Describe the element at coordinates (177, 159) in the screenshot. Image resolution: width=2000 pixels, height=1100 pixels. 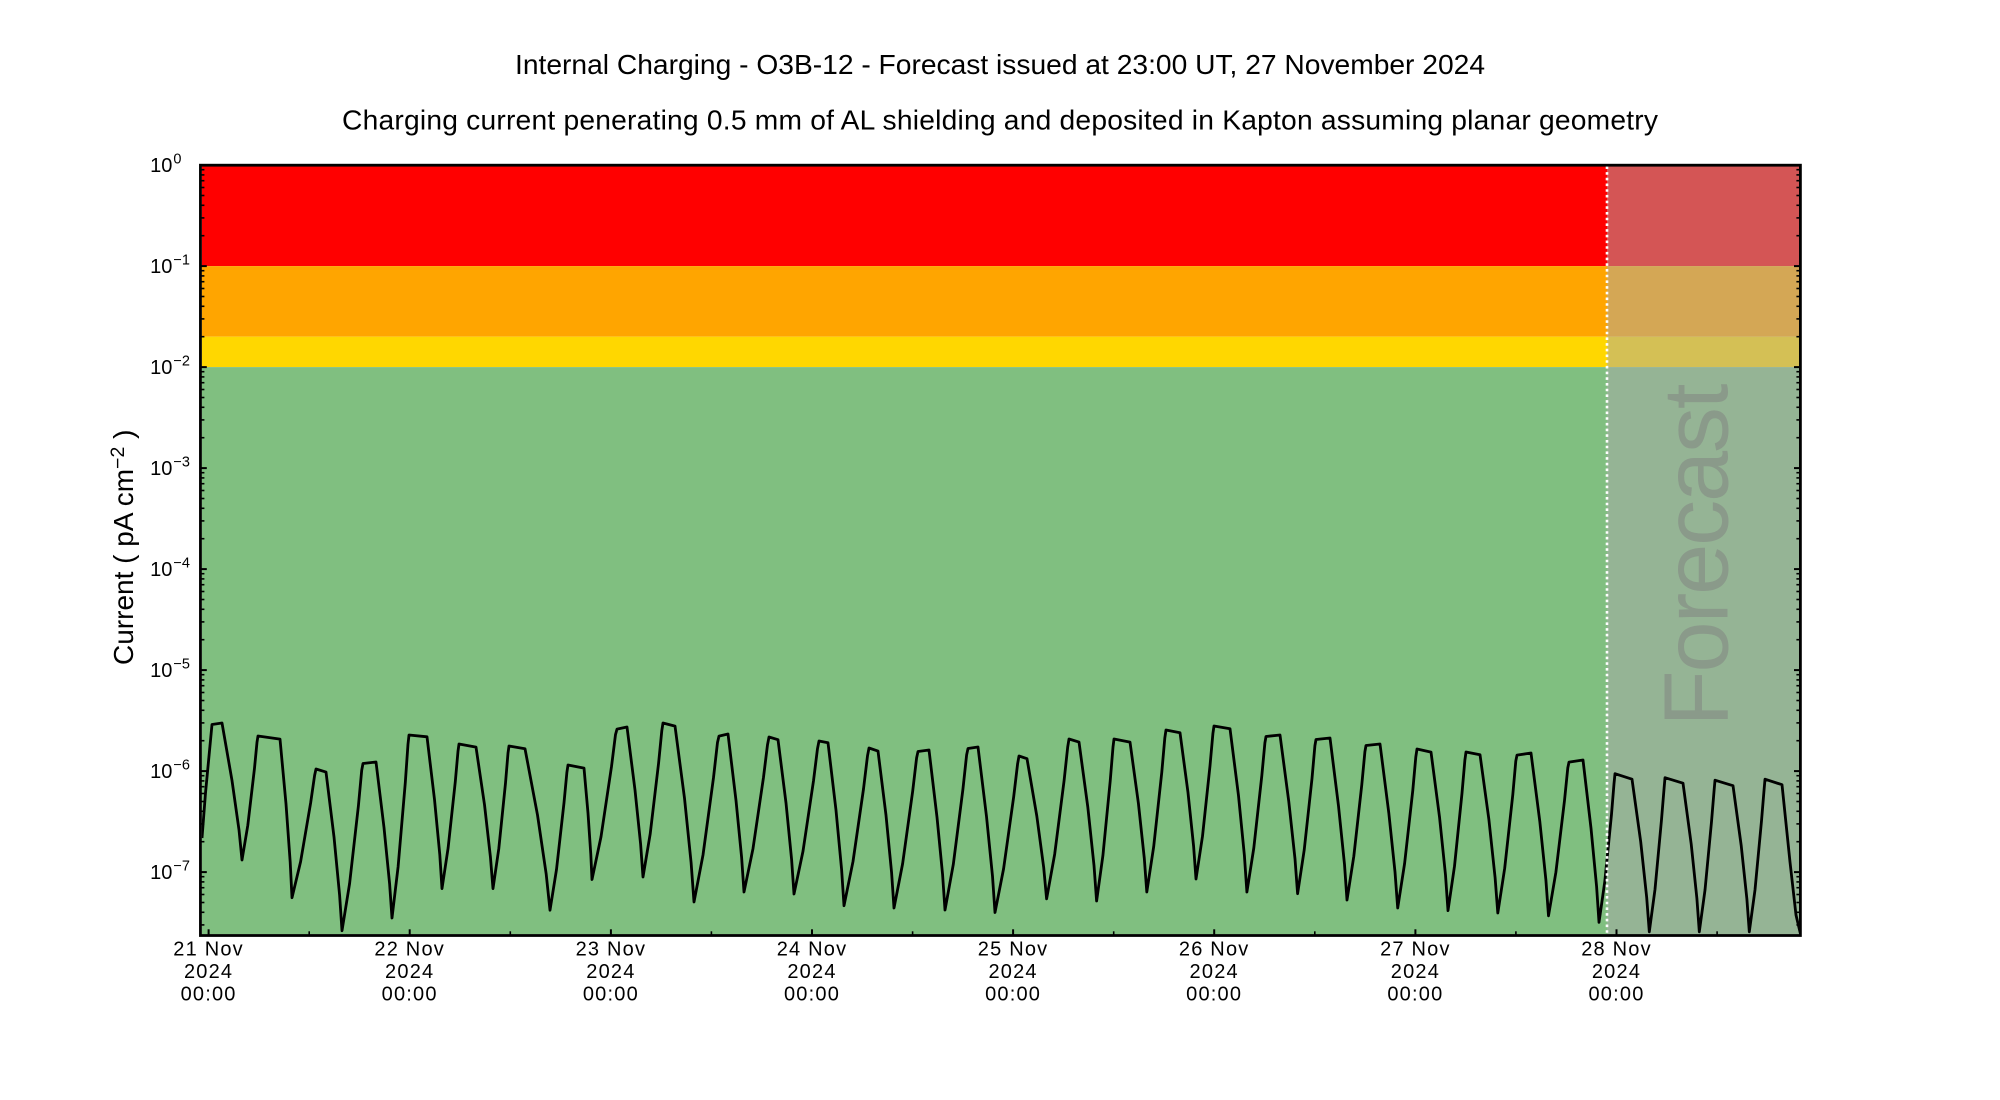
I see `svg-text: 0` at that location.